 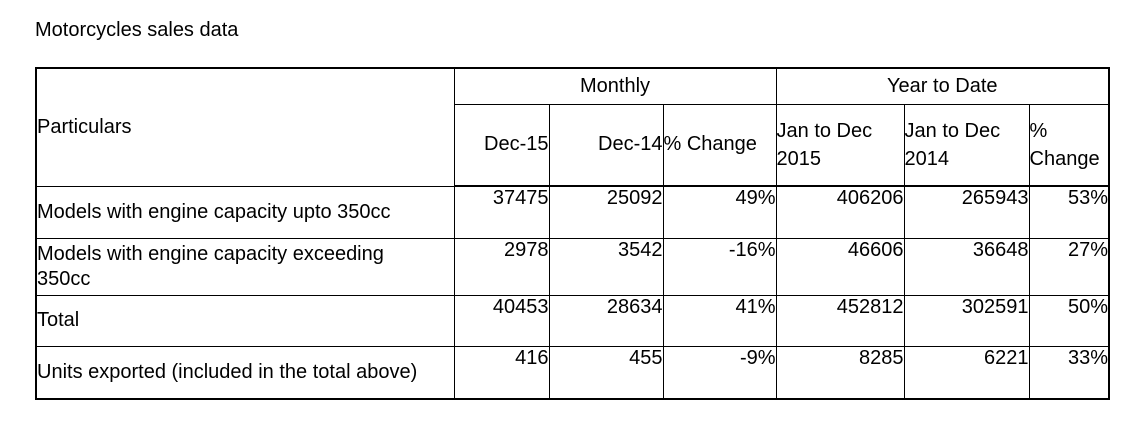 I want to click on ytd-2014-value-cell: 302591, so click(x=966, y=320).